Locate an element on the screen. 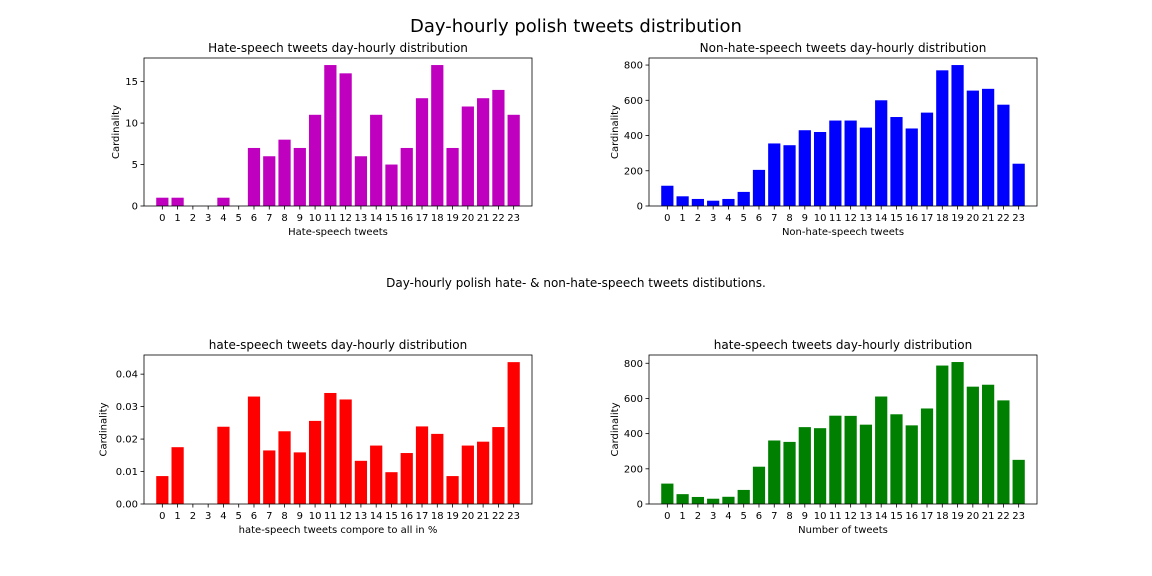  x-tick-label: 15 is located at coordinates (391, 516).